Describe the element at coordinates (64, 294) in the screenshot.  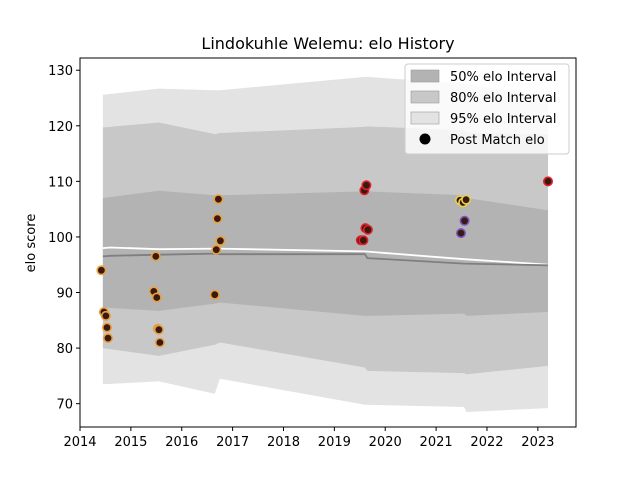
I see `y-tick-label: 90` at that location.